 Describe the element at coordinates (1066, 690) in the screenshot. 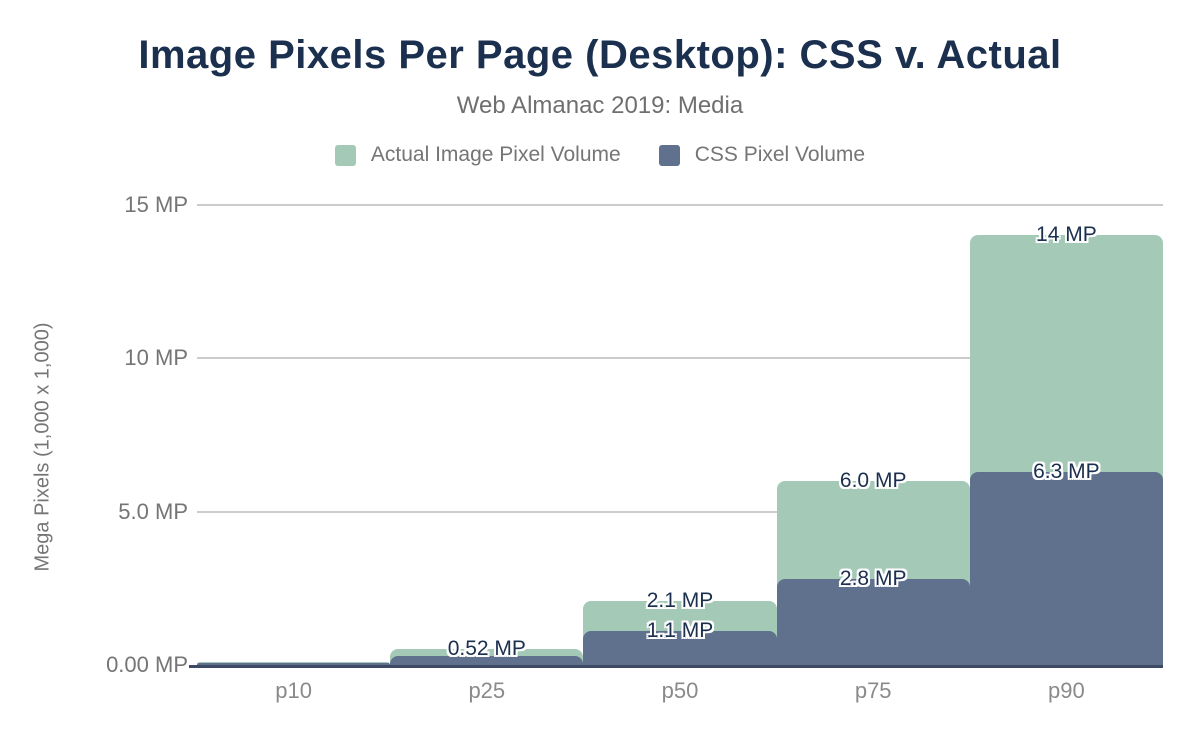

I see `x-tick-label-p90: p90` at that location.